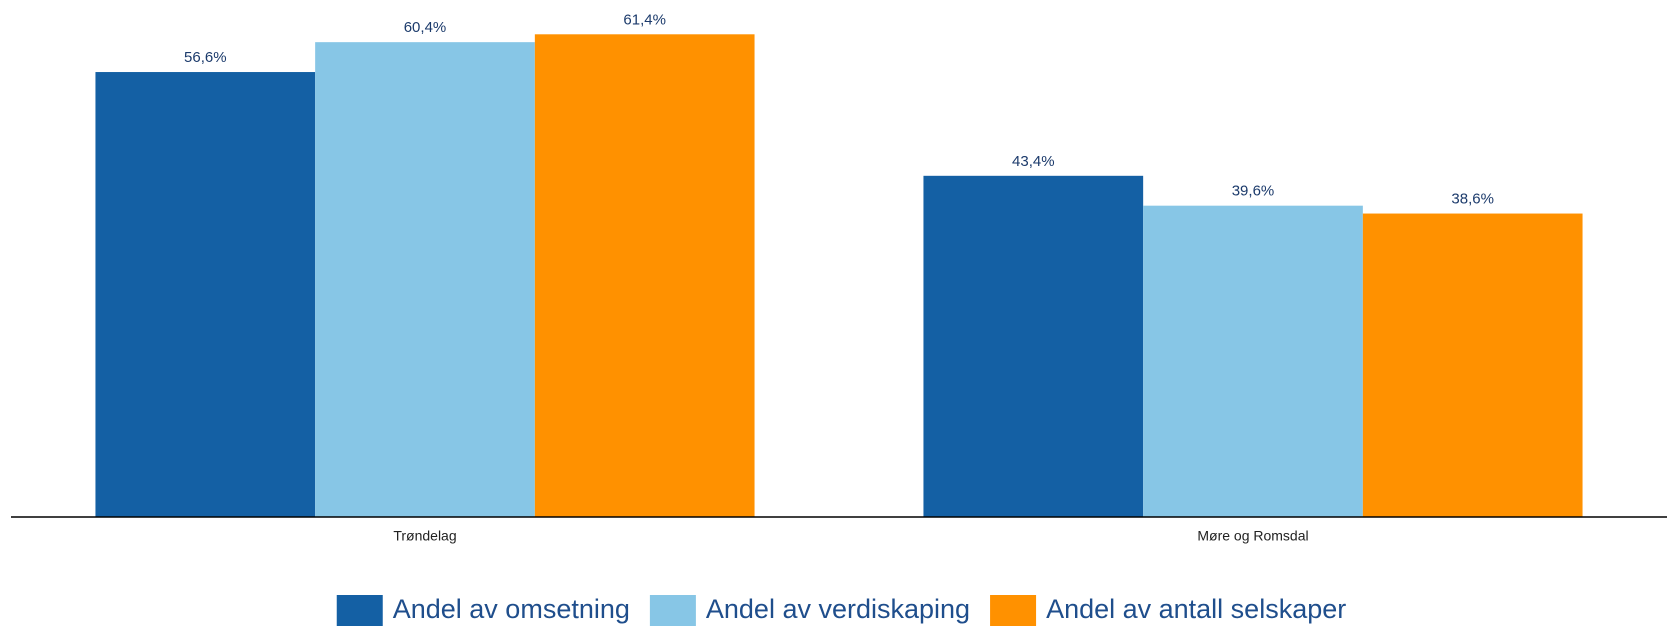  What do you see at coordinates (424, 536) in the screenshot?
I see `x-tick-label: Trøndelag` at bounding box center [424, 536].